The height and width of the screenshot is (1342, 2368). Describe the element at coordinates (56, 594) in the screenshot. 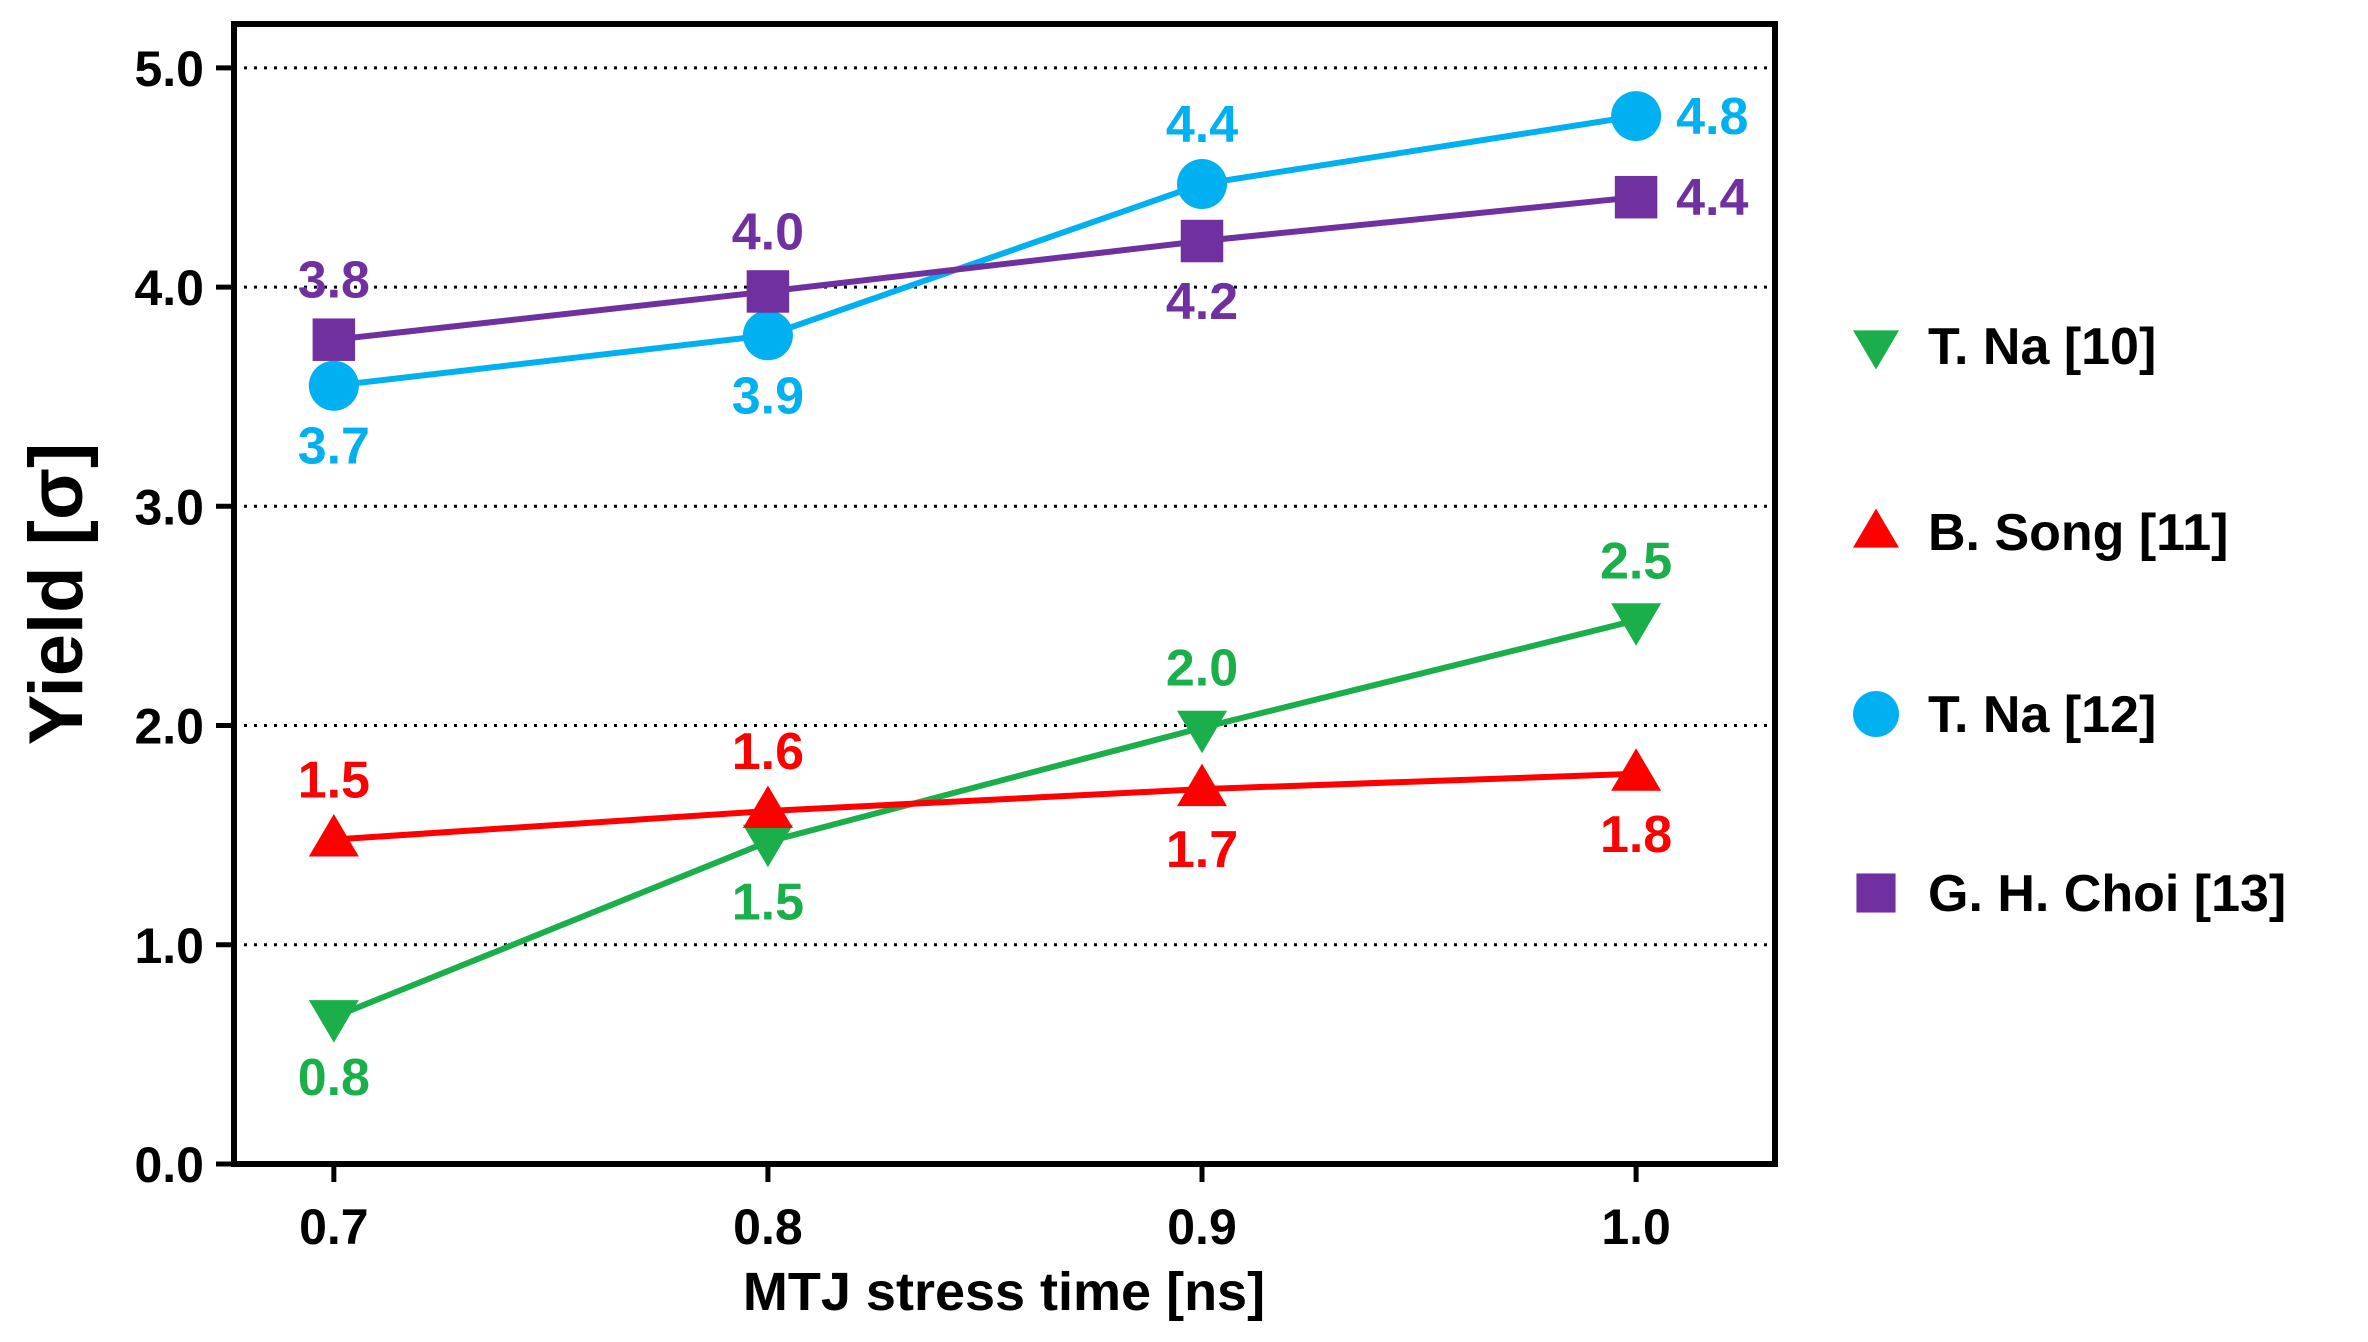

I see `y-axis-title: Yield [σ]` at that location.